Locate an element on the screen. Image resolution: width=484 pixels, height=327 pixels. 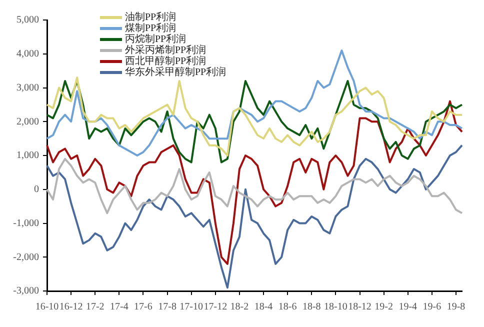
x-tick-label: 17-10 is located at coordinates (192, 307).